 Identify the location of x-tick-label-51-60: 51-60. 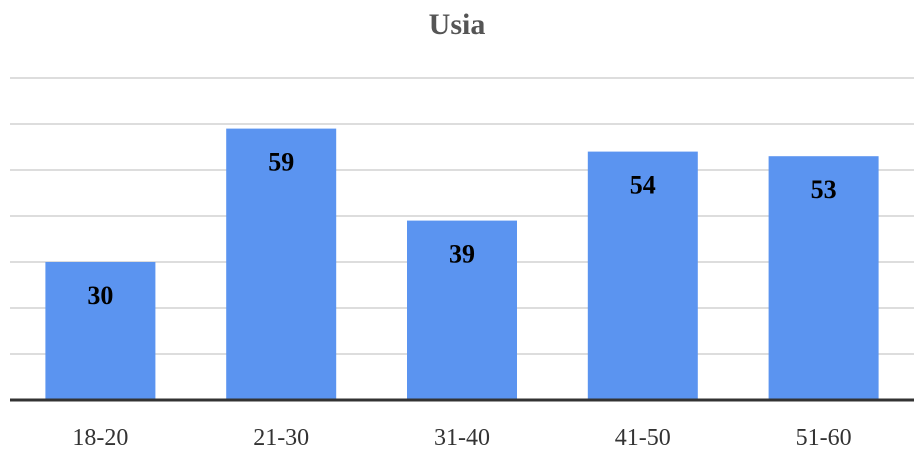
(824, 437).